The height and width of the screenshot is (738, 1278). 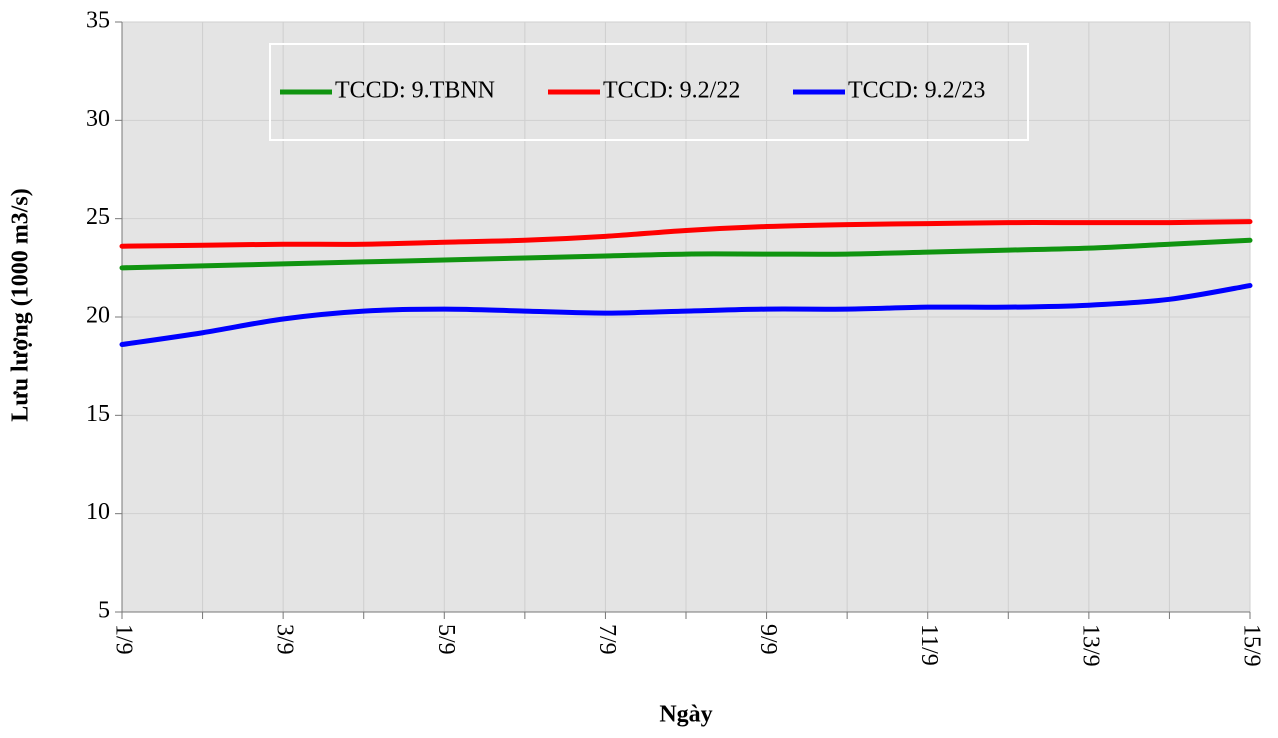 What do you see at coordinates (104, 611) in the screenshot?
I see `y-tick-label: 5` at bounding box center [104, 611].